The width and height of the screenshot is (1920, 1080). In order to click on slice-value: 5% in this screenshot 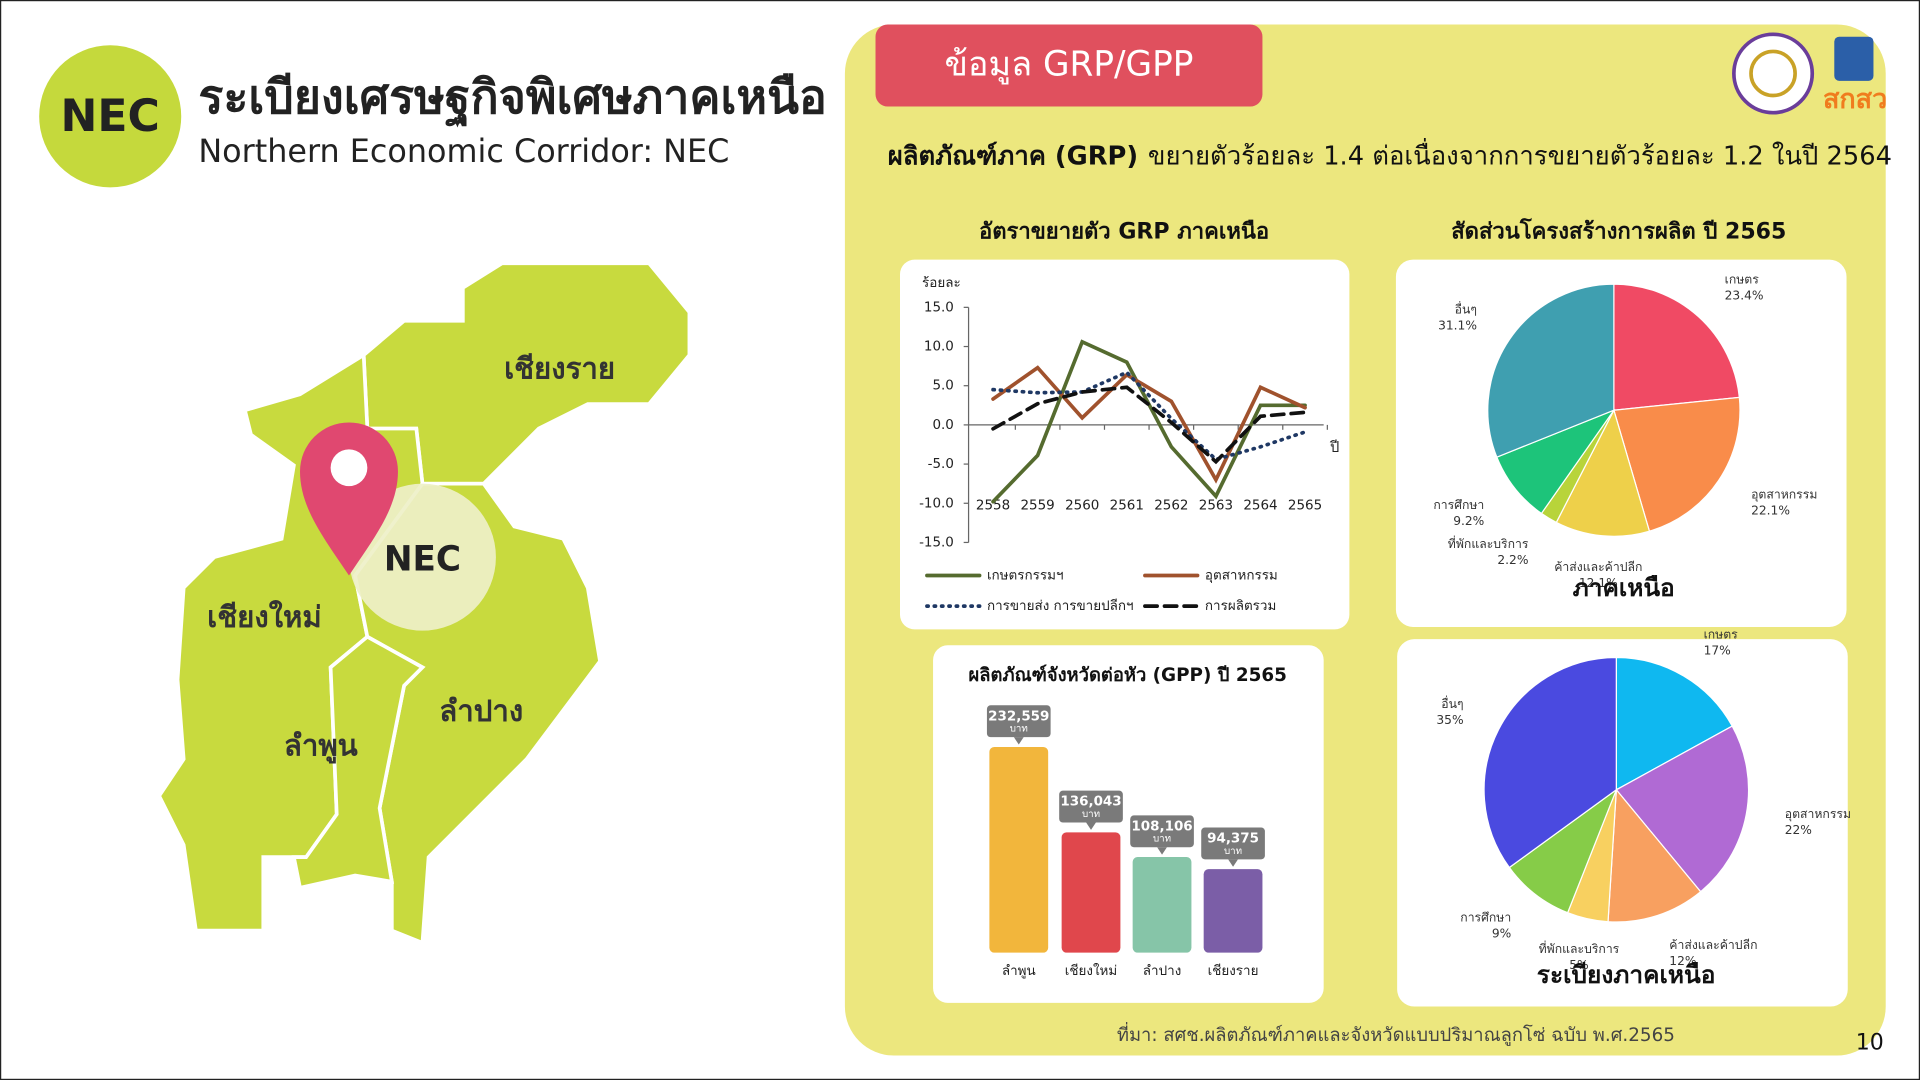, I will do `click(1578, 965)`.